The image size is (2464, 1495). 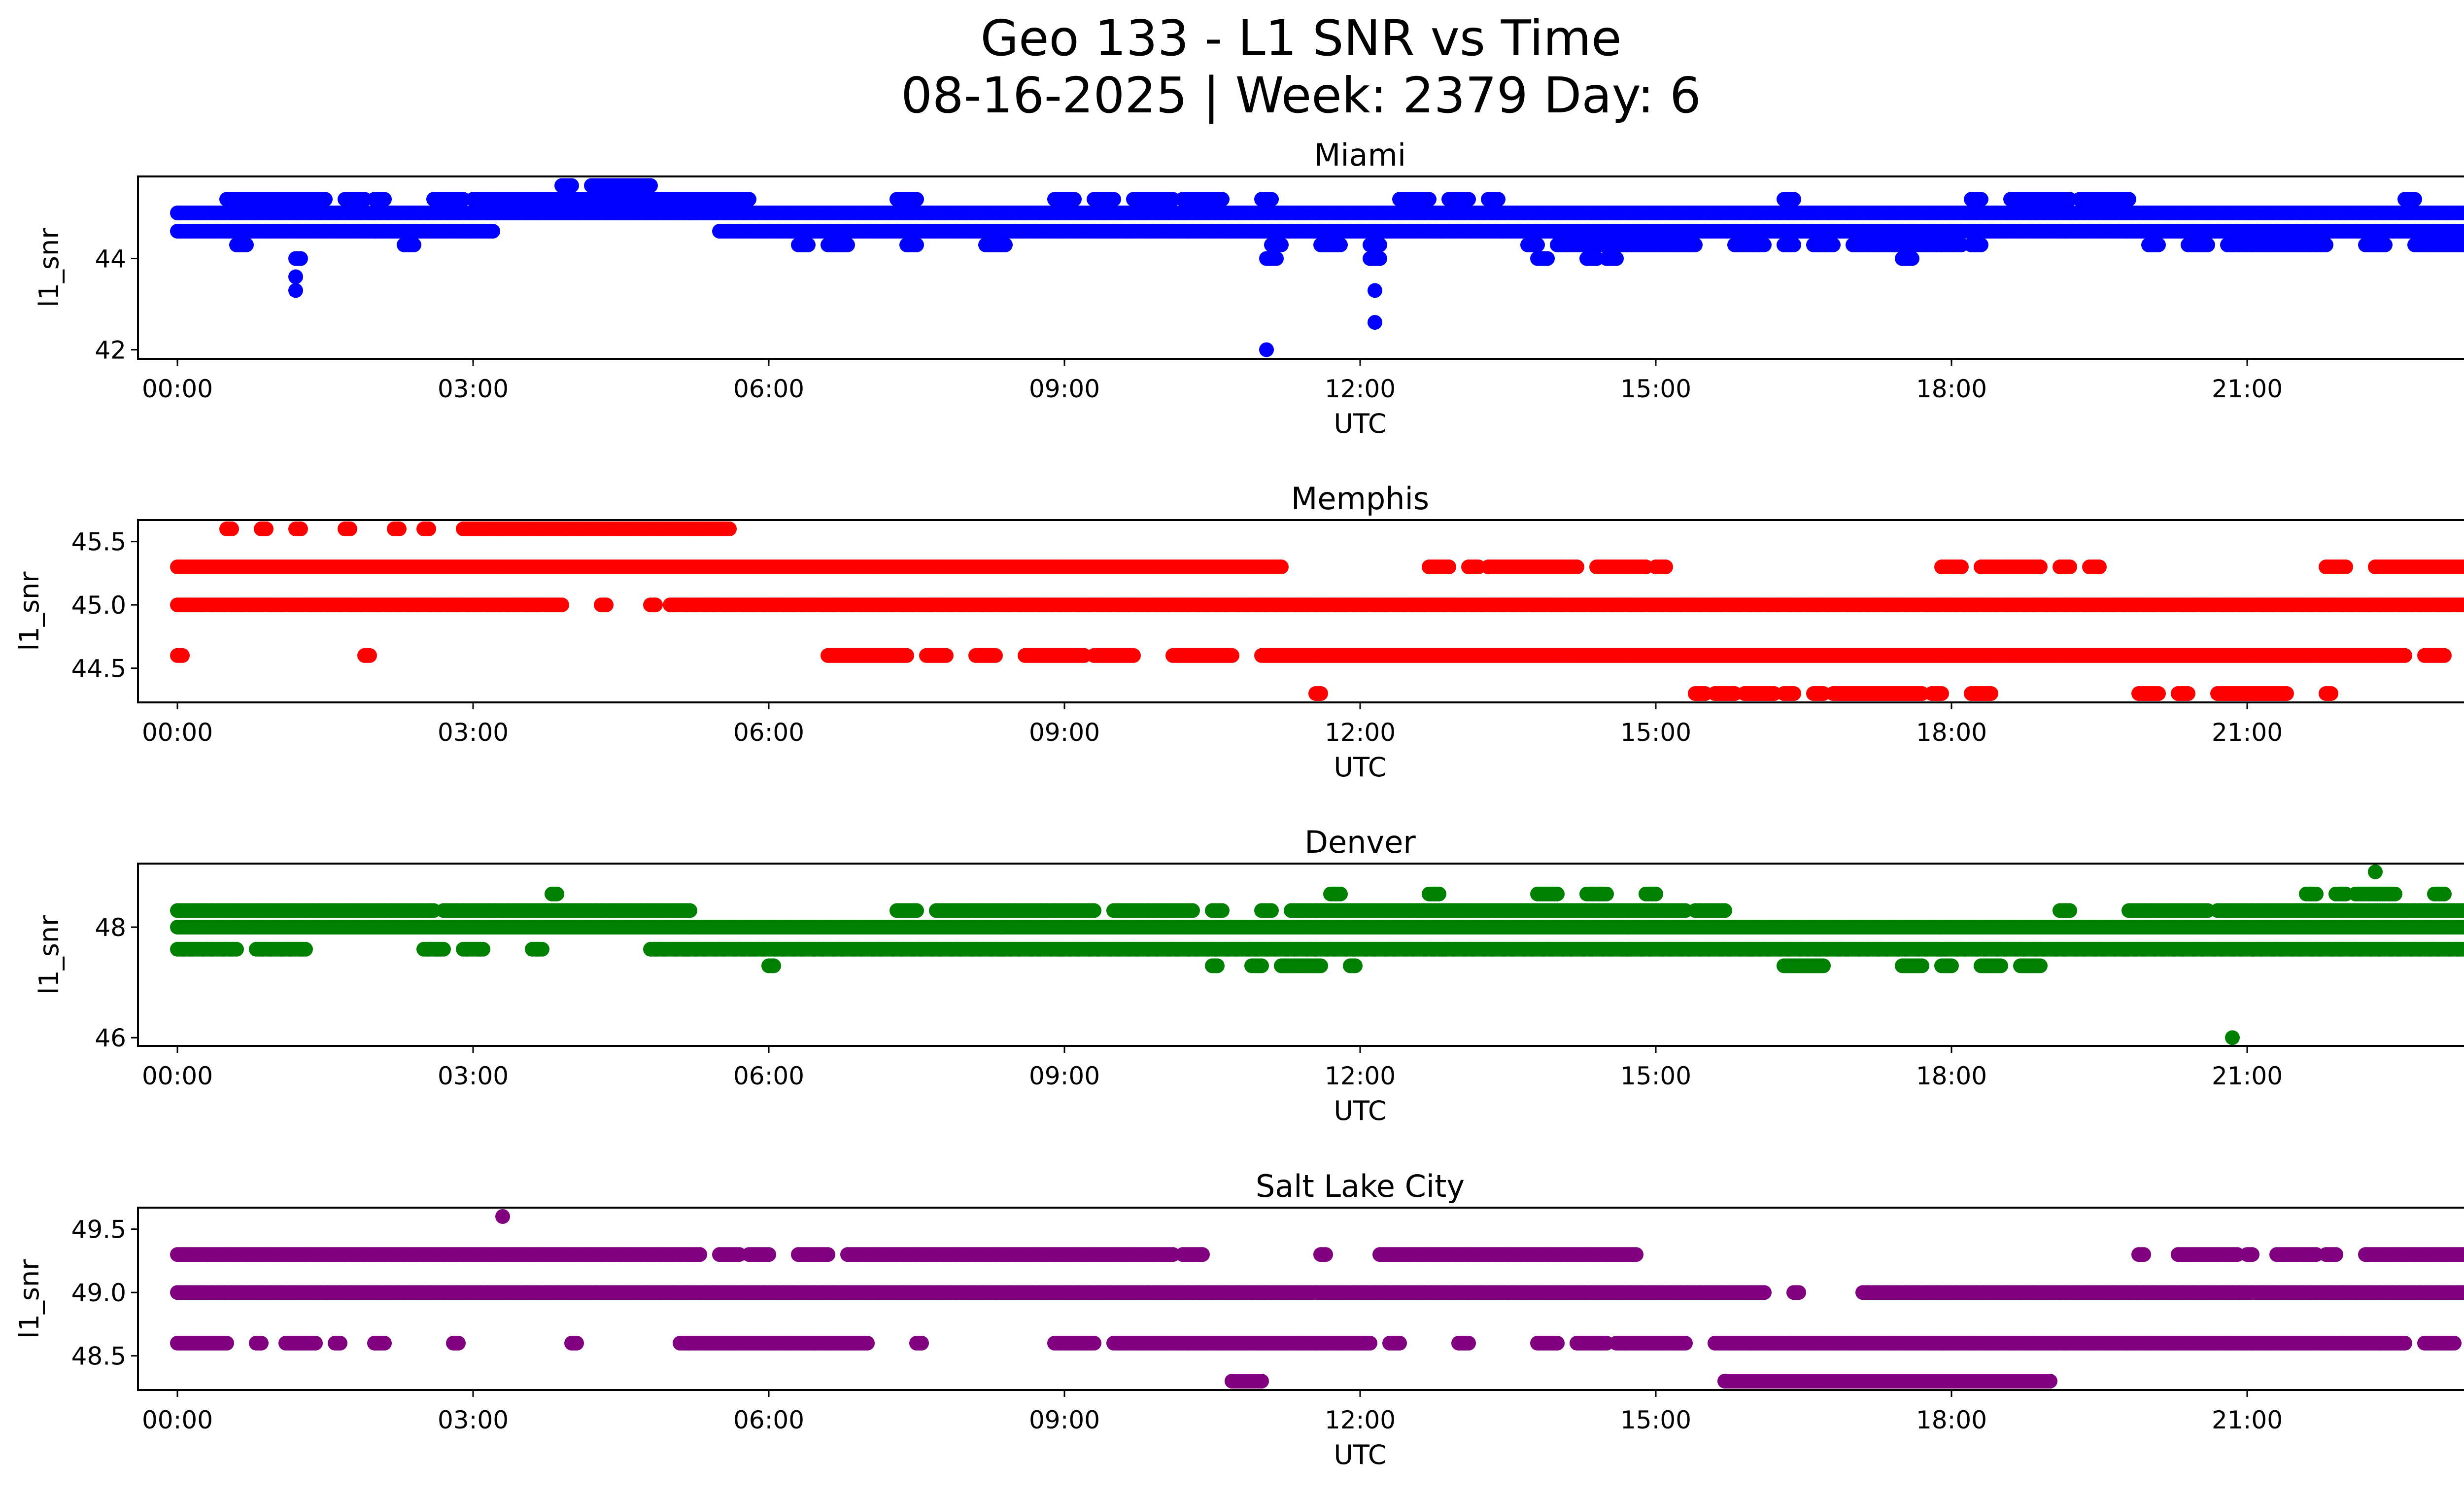 I want to click on x-tick-label: 06:00, so click(x=768, y=389).